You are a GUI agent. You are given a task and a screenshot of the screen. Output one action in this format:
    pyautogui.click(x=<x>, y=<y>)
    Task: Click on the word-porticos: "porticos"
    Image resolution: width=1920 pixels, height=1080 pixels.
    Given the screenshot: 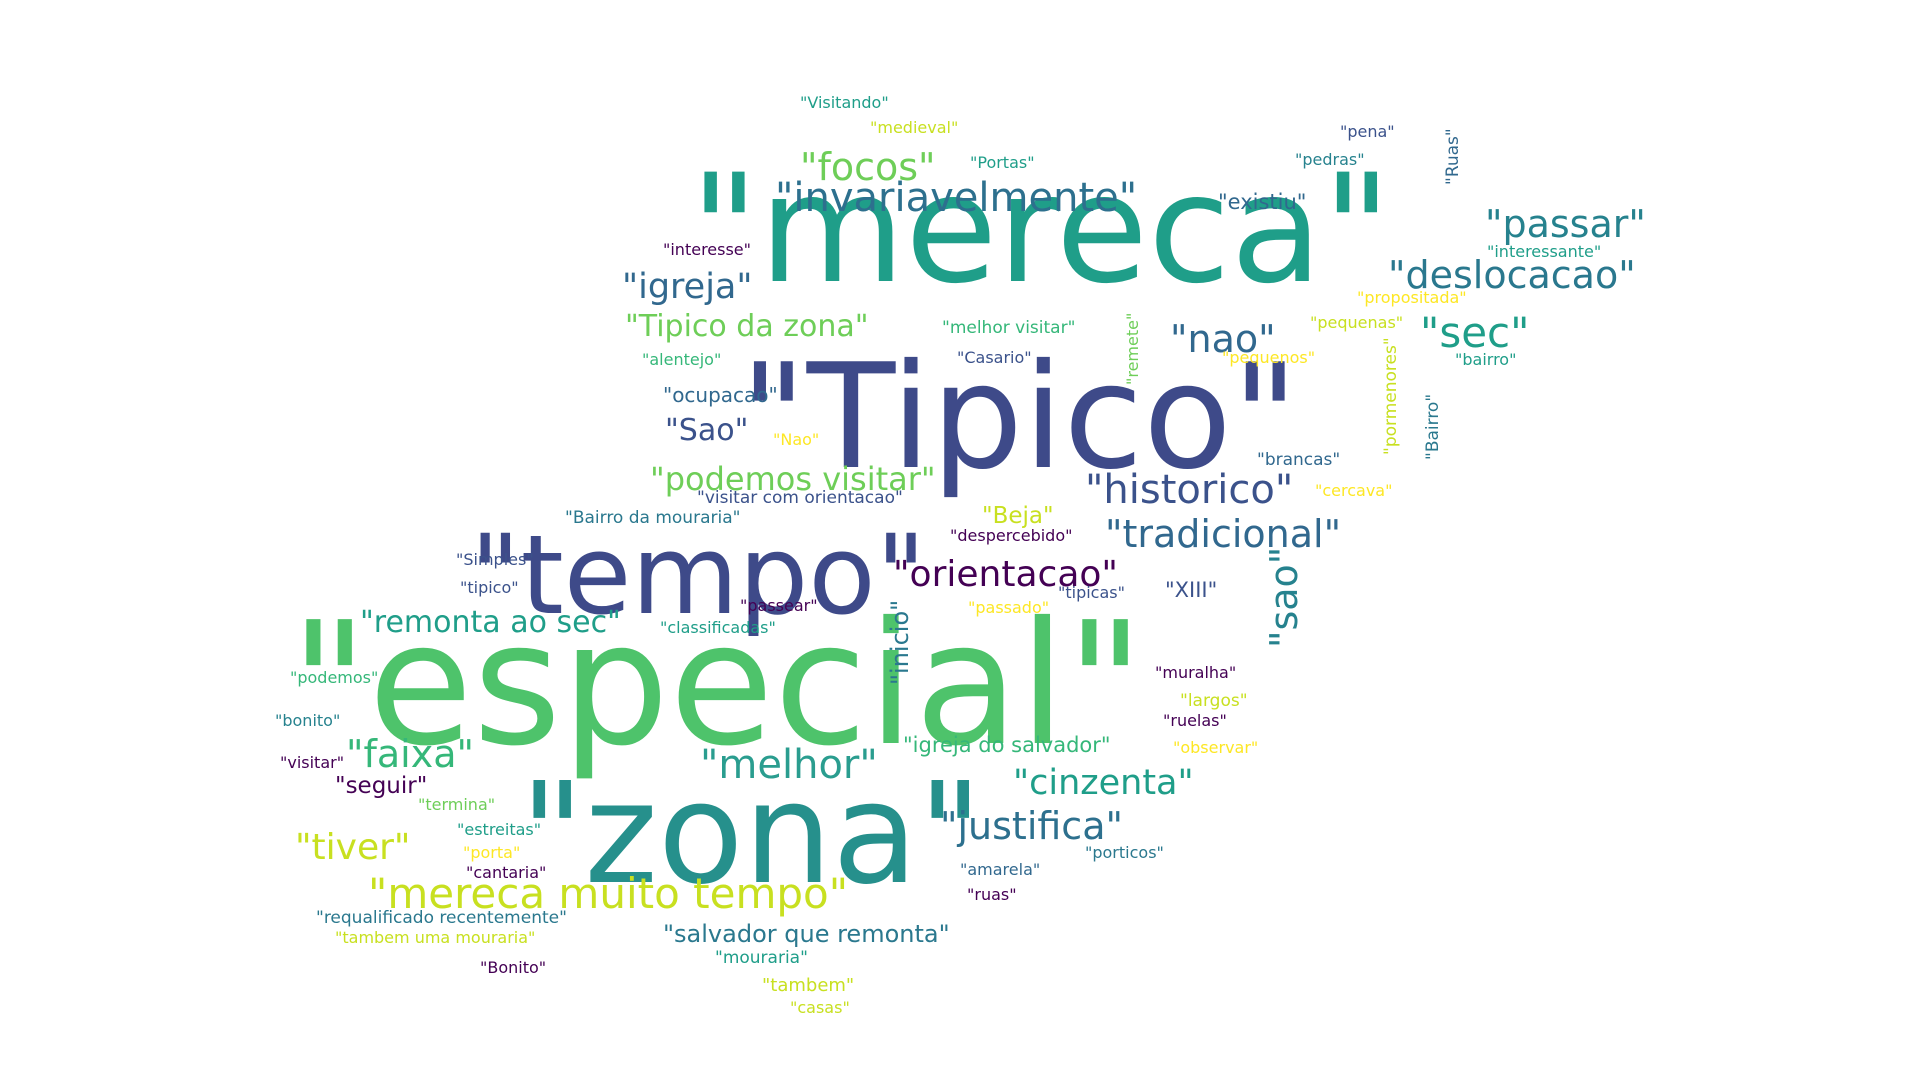 What is the action you would take?
    pyautogui.click(x=1124, y=852)
    